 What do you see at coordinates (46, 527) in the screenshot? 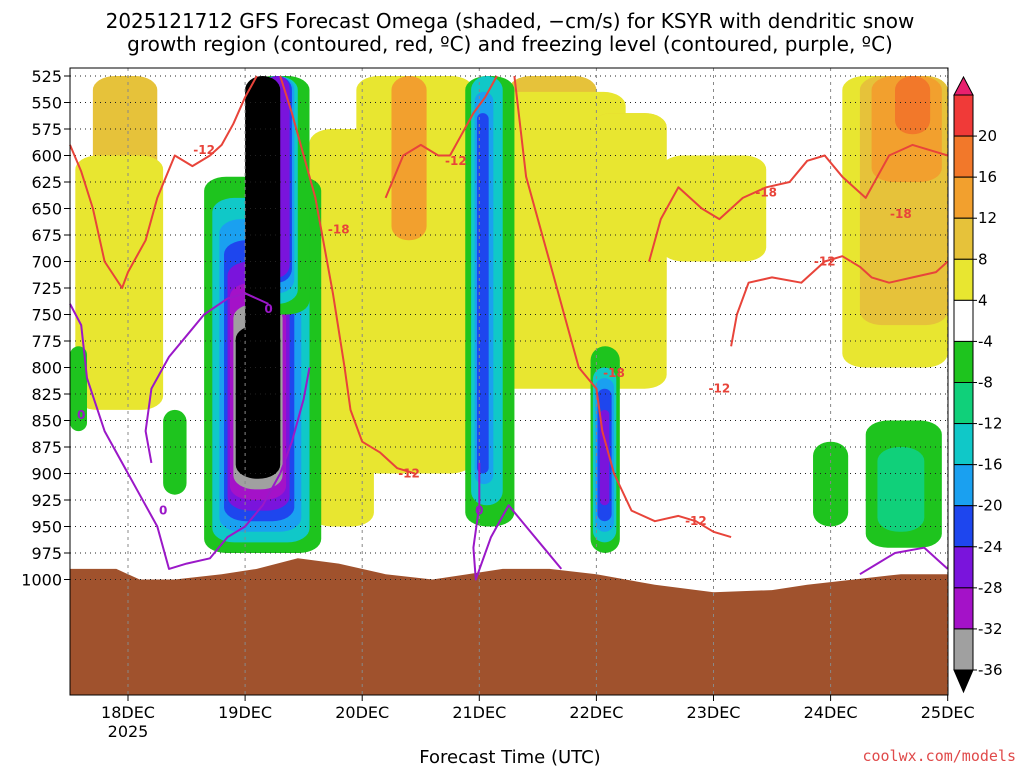
I see `y-tick-950: 950` at bounding box center [46, 527].